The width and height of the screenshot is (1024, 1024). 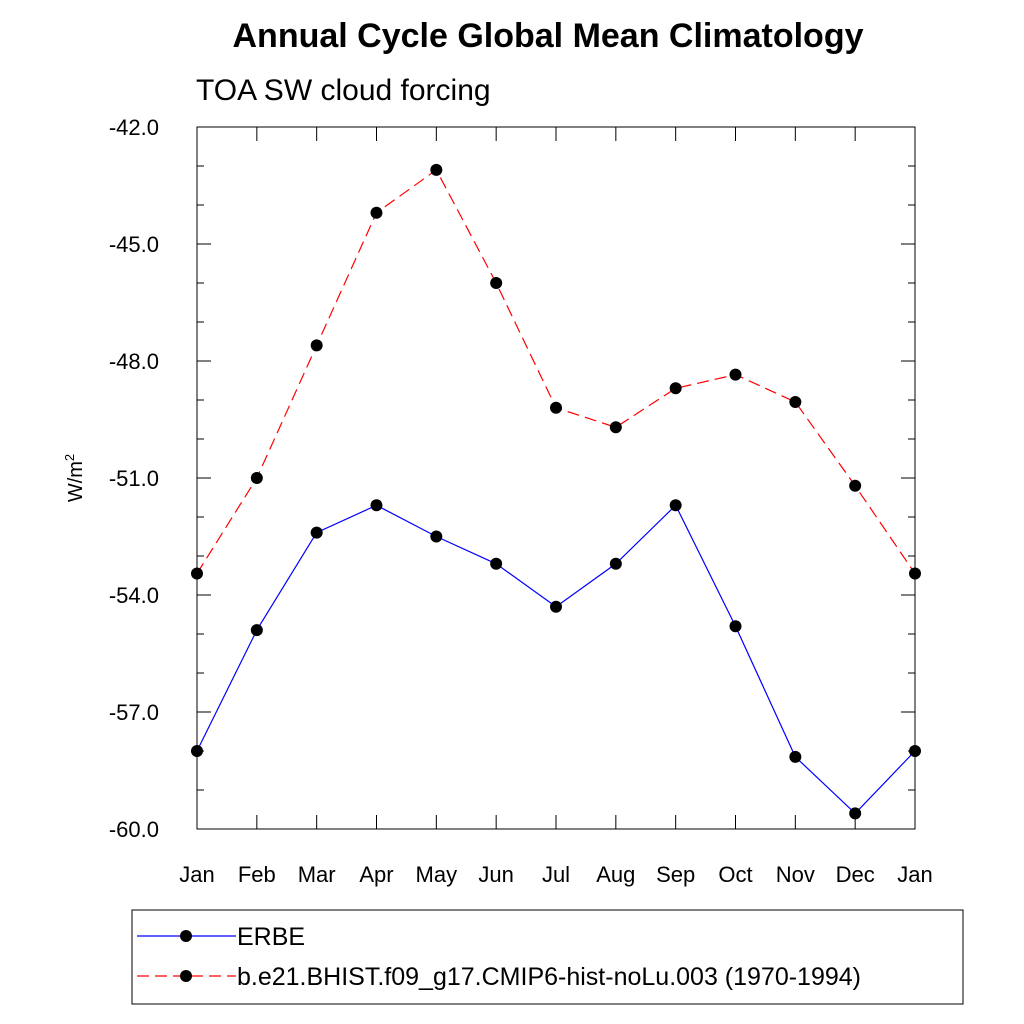 I want to click on x-tick-label: Apr, so click(x=376, y=874).